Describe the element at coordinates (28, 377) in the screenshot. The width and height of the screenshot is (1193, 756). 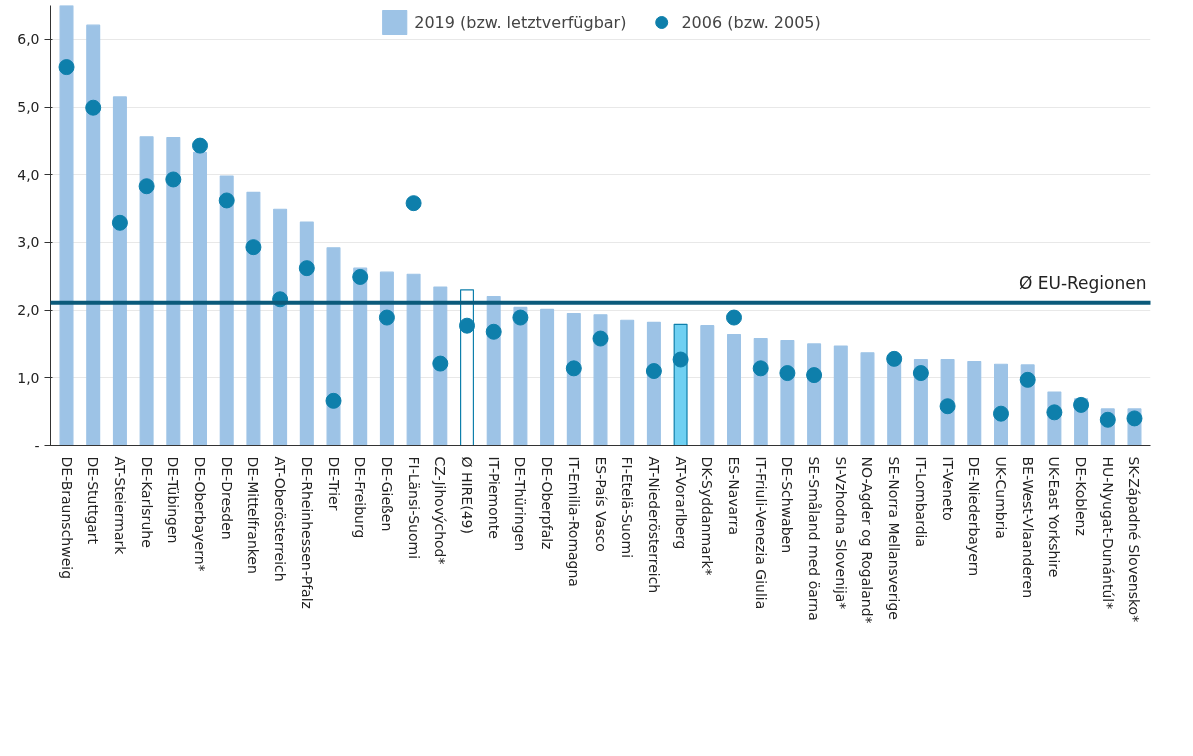
I see `y-tick-label: 1,0` at that location.